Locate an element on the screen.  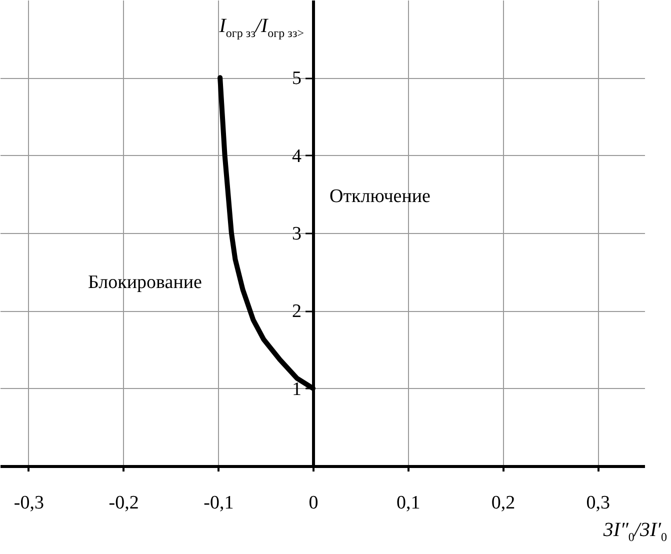
y-axis-title: I$_{огр зз}$/I$_{огр зз>}$ is located at coordinates (261, 27).